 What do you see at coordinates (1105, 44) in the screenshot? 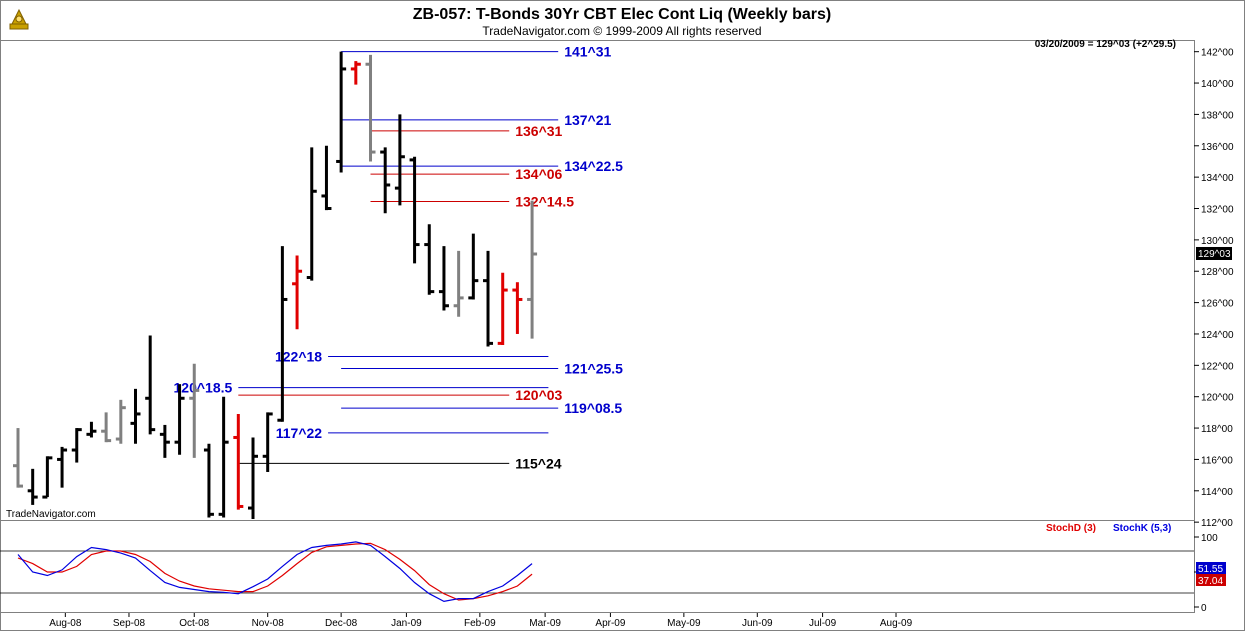
I see `quote-readout: 03/20/2009 = 129^03 (+2^29.5)` at bounding box center [1105, 44].